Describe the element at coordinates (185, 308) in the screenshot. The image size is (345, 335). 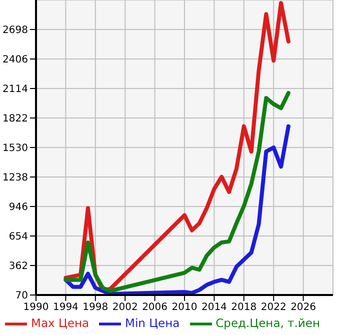
I see `x-tick-label: 2010` at that location.